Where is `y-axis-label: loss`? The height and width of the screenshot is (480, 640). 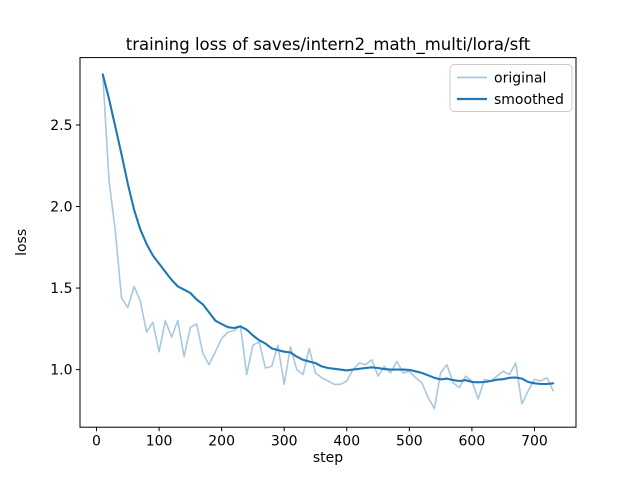 y-axis-label: loss is located at coordinates (22, 242).